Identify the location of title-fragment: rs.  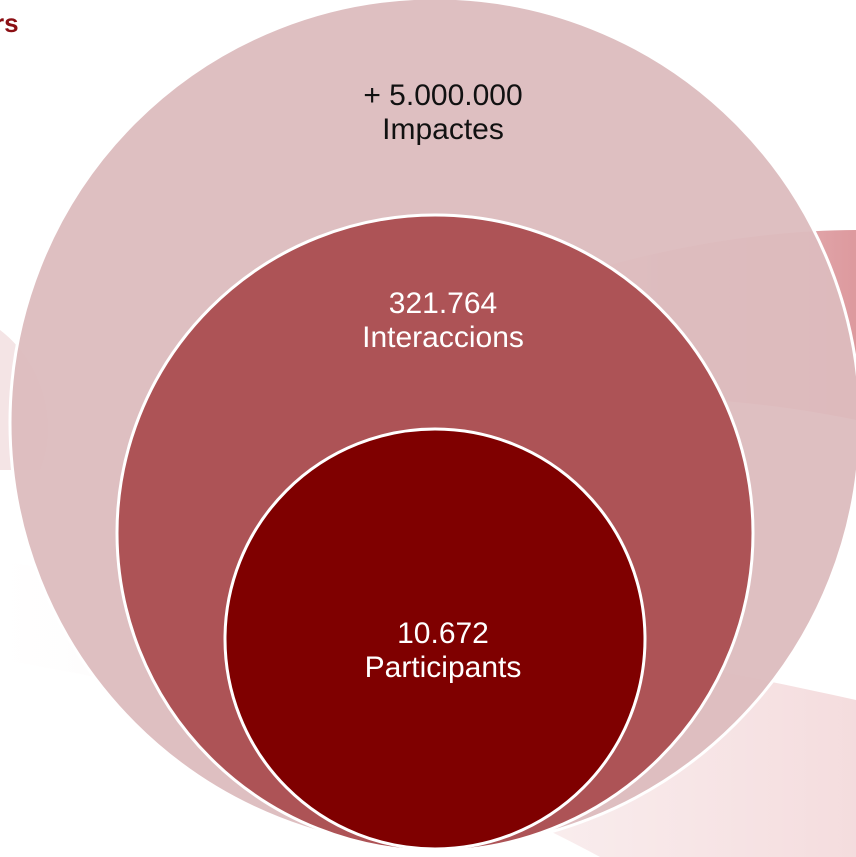
(9, 23).